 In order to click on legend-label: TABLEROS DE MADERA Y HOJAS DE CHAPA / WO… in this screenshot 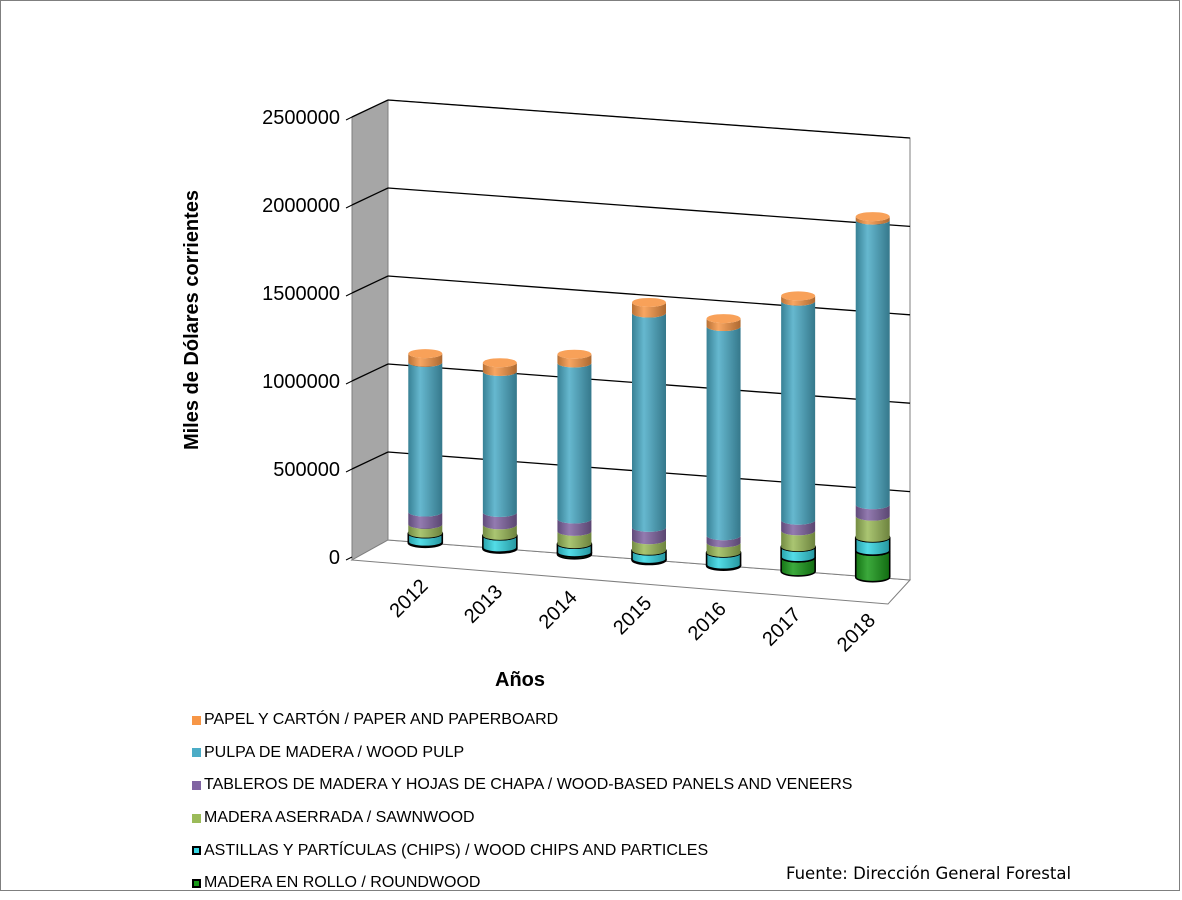, I will do `click(528, 785)`.